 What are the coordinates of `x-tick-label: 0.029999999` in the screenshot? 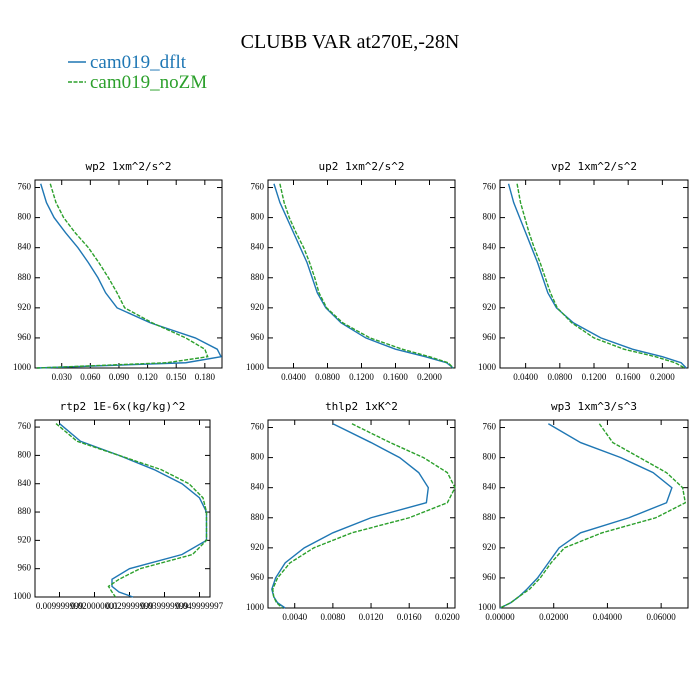 It's located at (130, 606).